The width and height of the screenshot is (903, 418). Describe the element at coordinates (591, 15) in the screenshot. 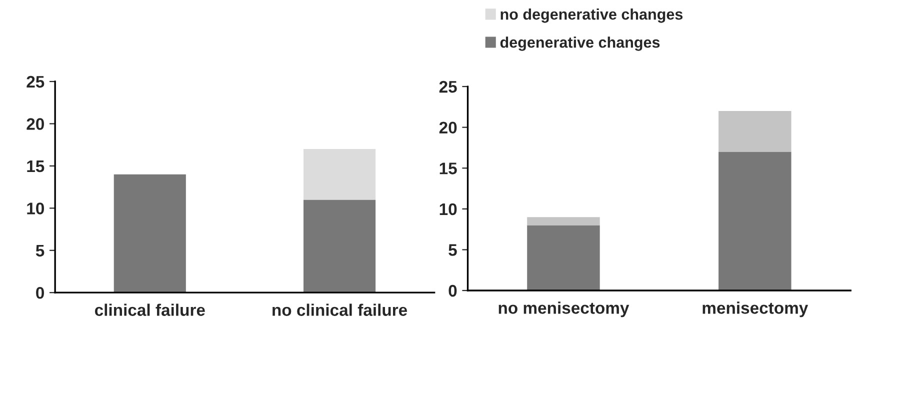

I see `legend-label: no degenerative changes` at that location.